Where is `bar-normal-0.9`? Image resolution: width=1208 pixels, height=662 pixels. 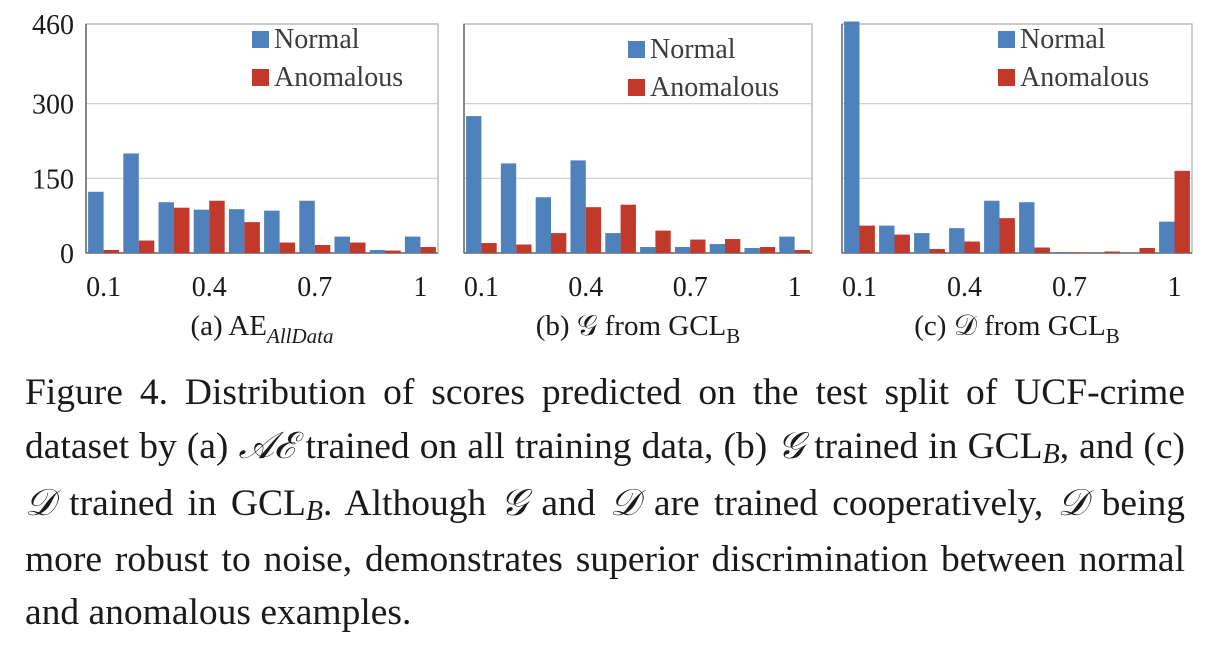 bar-normal-0.9 is located at coordinates (752, 250).